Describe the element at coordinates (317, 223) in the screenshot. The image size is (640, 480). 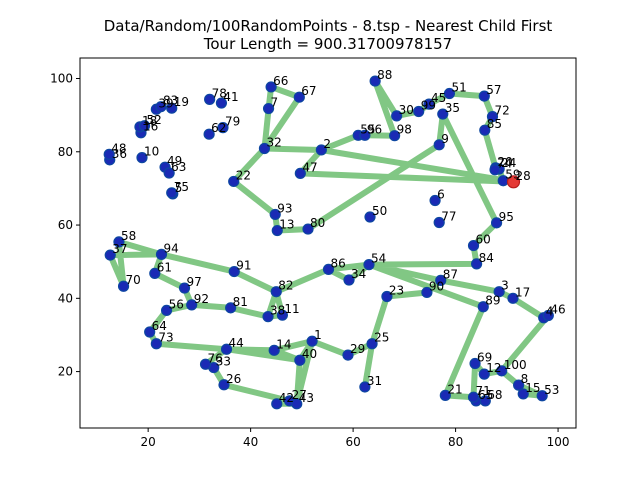
I see `city-label-80: 80` at that location.